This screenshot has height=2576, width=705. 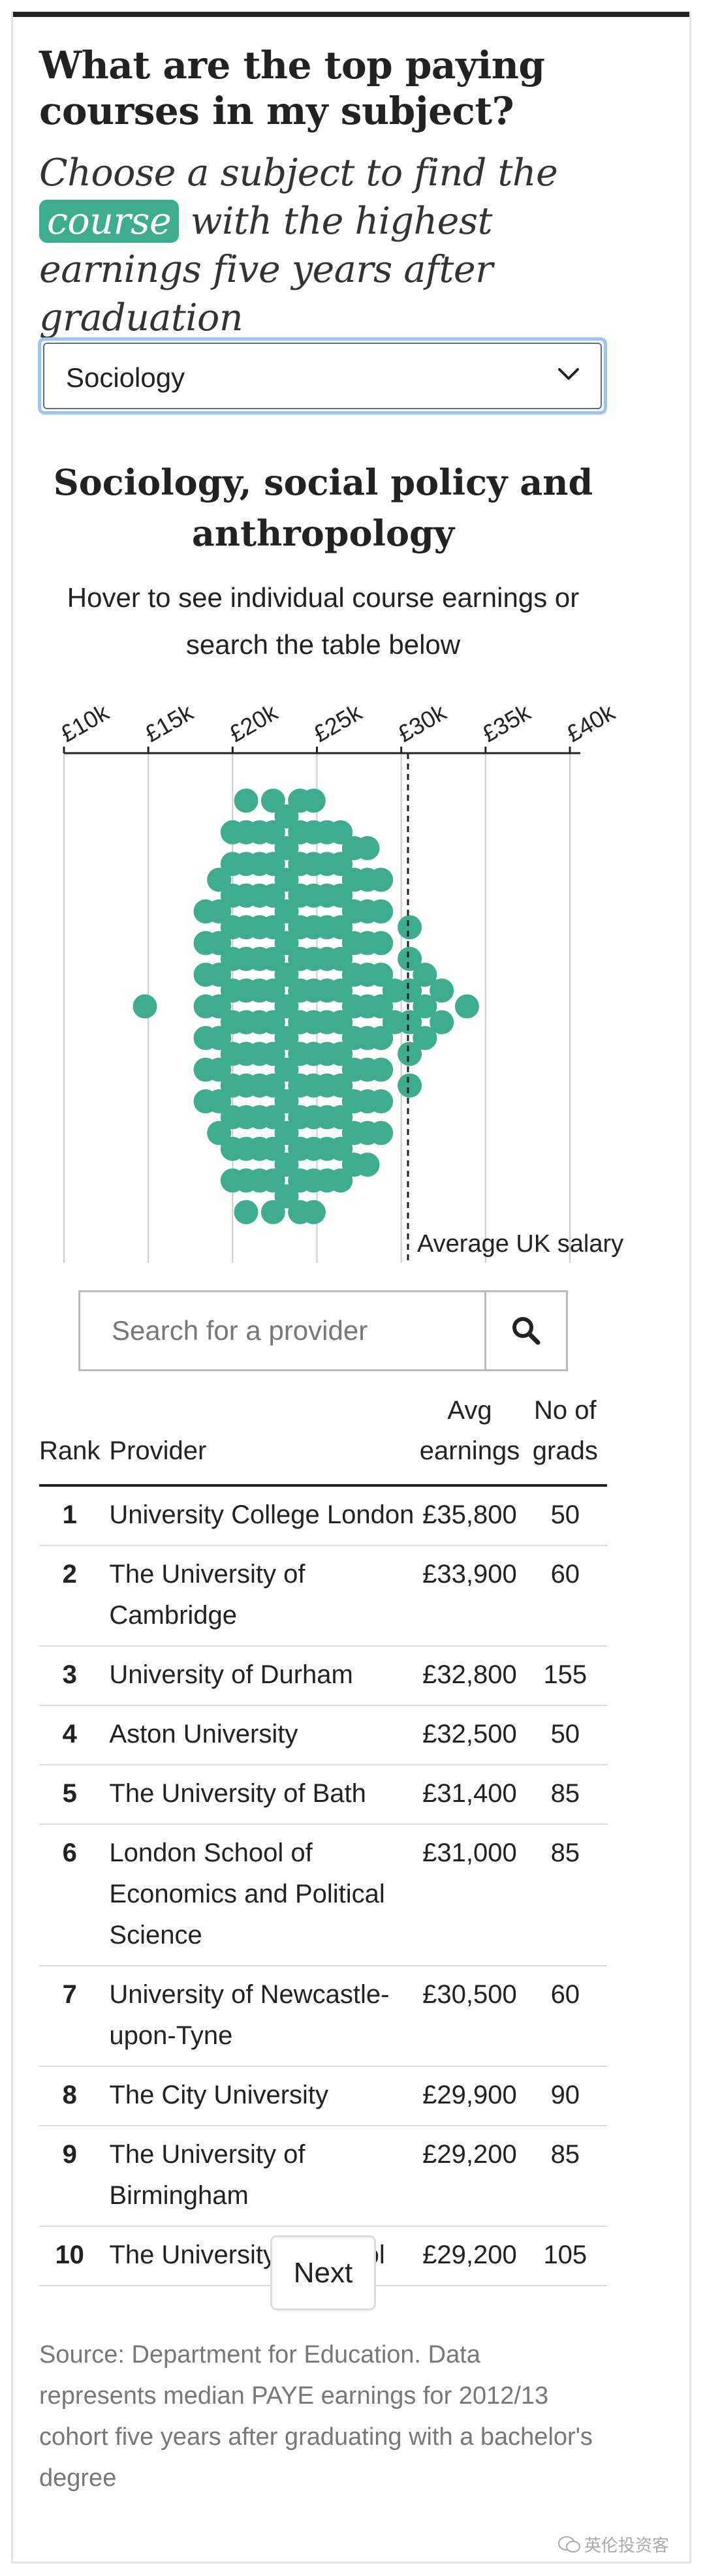 I want to click on search-button, so click(x=525, y=1330).